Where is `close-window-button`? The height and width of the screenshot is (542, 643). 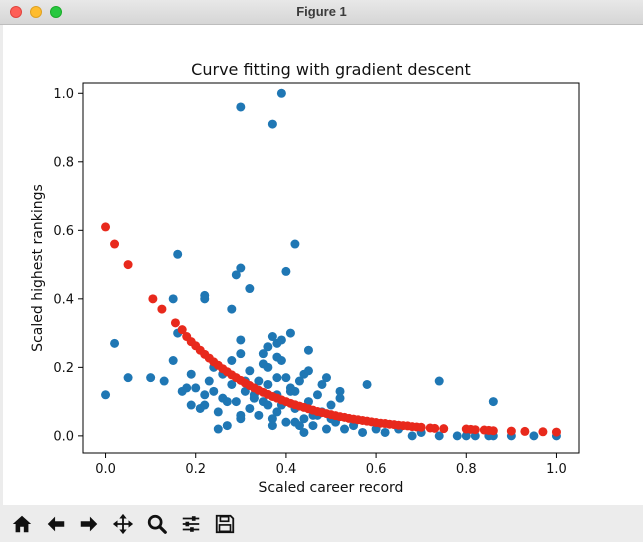 close-window-button is located at coordinates (16, 12).